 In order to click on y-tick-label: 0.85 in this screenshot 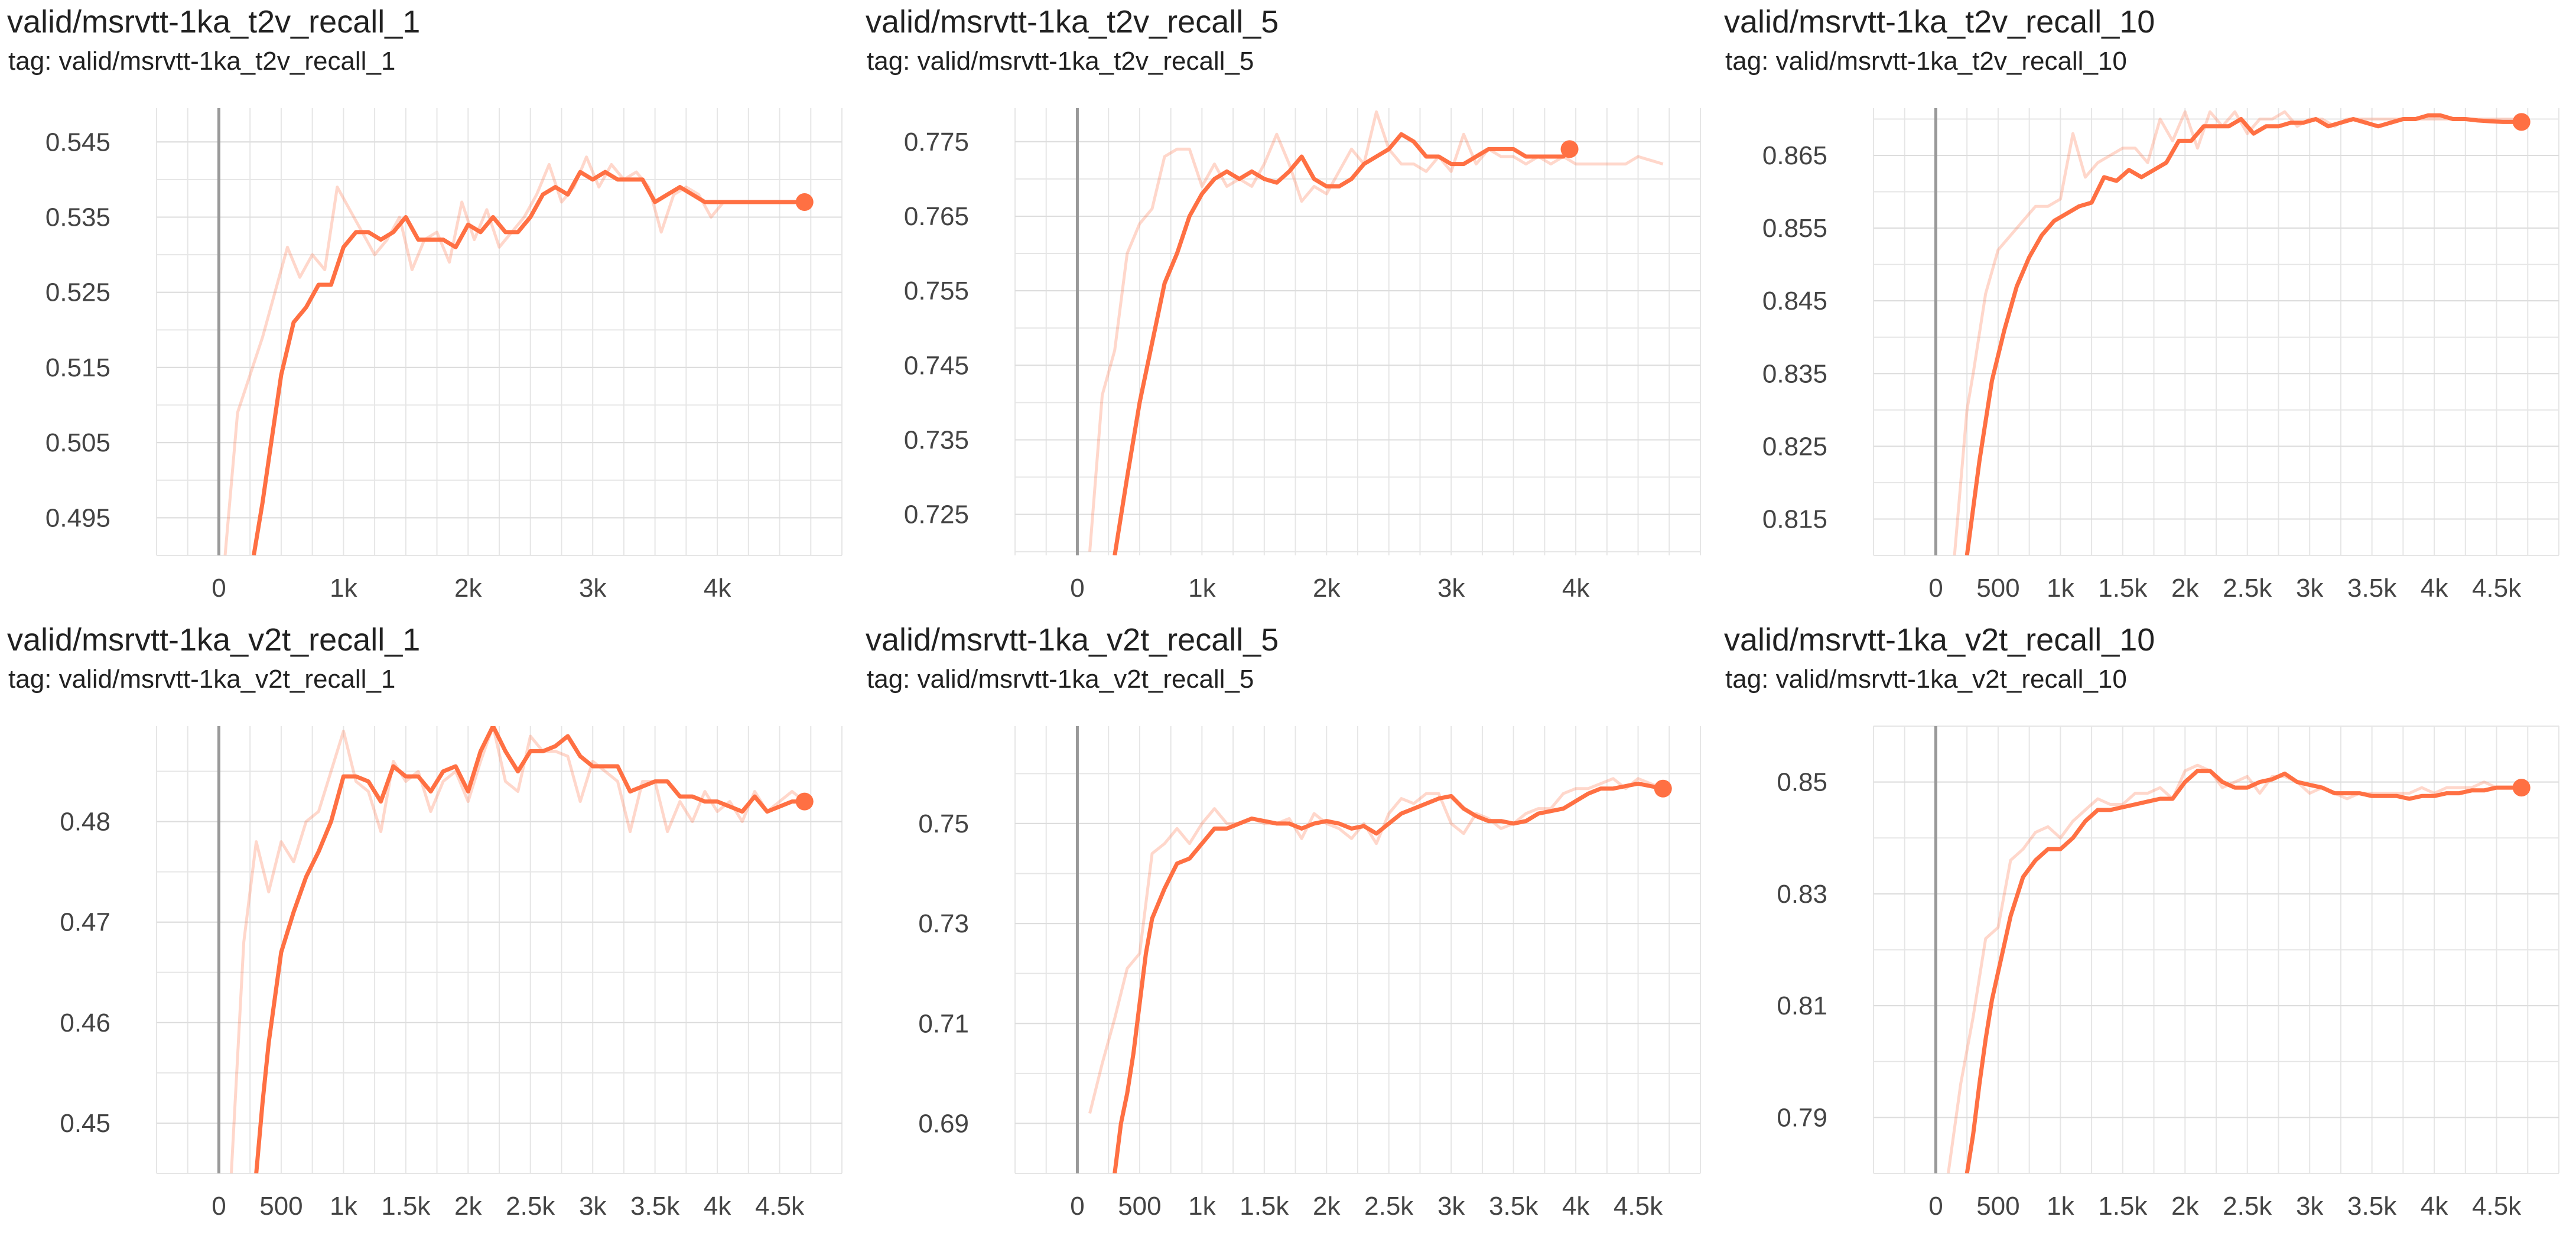, I will do `click(1802, 782)`.